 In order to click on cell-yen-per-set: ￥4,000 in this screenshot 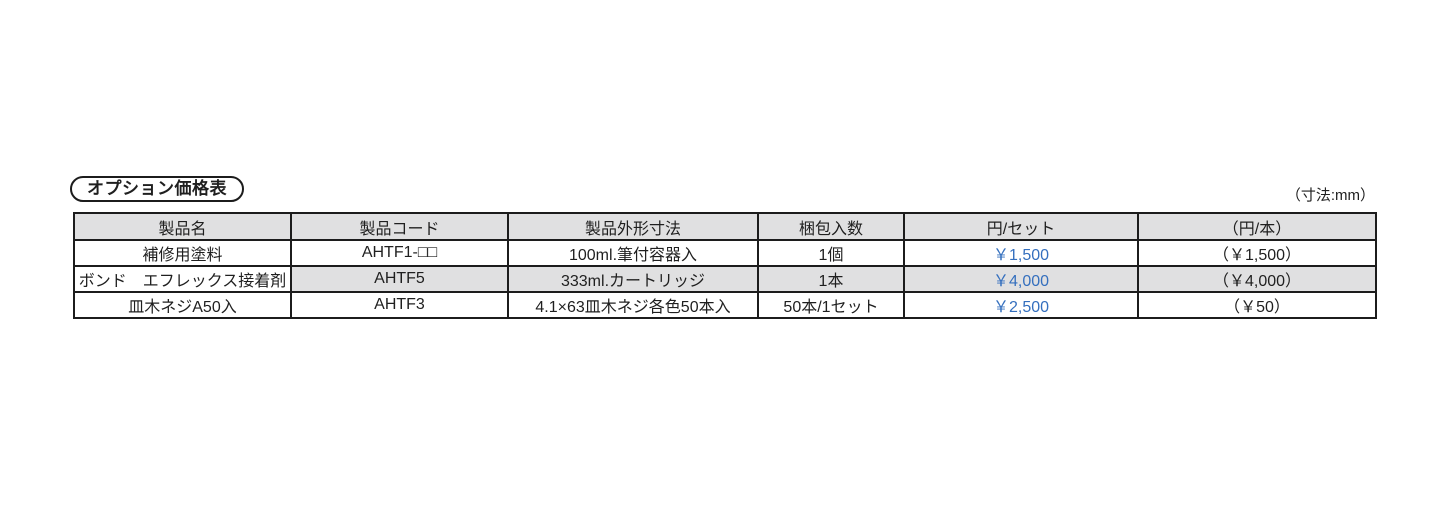, I will do `click(1021, 279)`.